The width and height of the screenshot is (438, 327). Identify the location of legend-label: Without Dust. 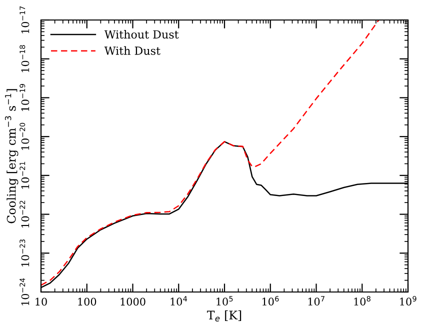
(141, 34).